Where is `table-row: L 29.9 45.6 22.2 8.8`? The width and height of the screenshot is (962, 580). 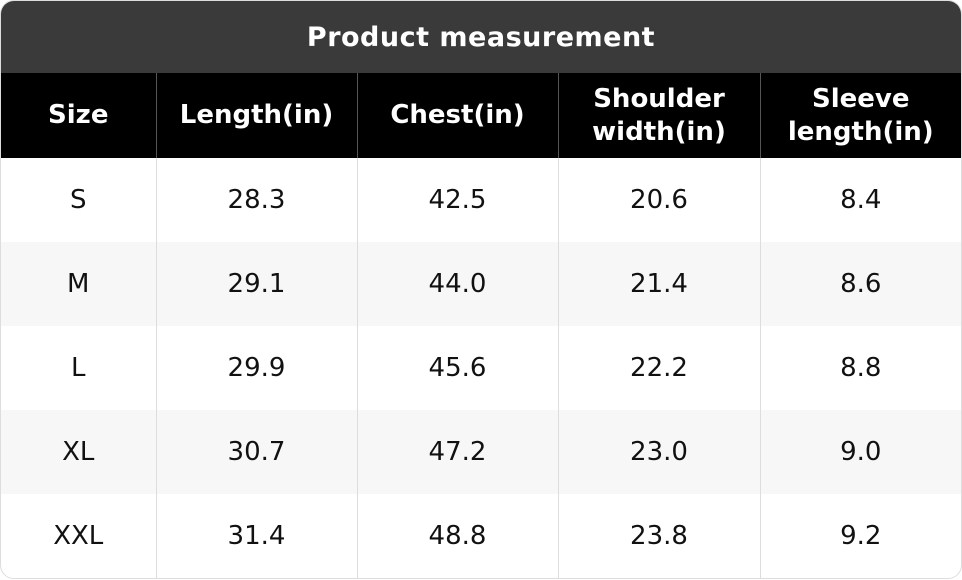 table-row: L 29.9 45.6 22.2 8.8 is located at coordinates (481, 368).